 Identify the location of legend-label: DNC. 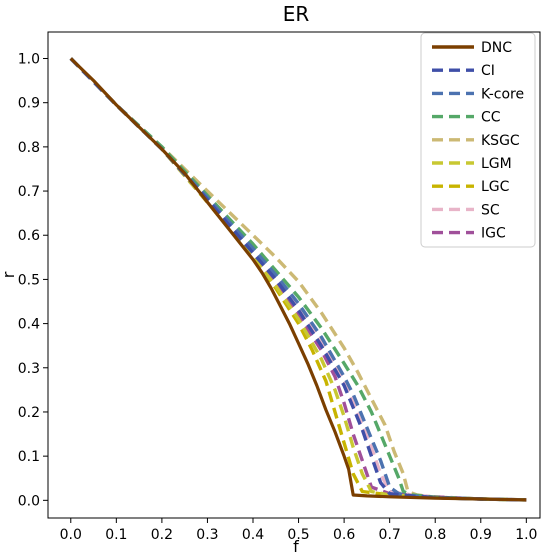
(496, 48).